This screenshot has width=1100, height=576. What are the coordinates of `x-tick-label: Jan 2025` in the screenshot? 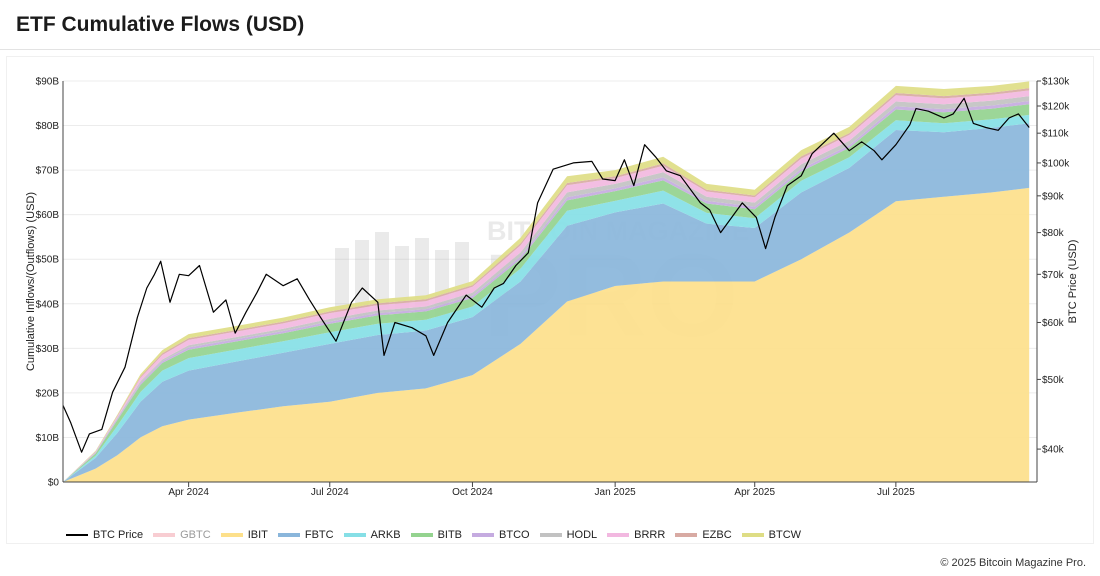 It's located at (616, 492).